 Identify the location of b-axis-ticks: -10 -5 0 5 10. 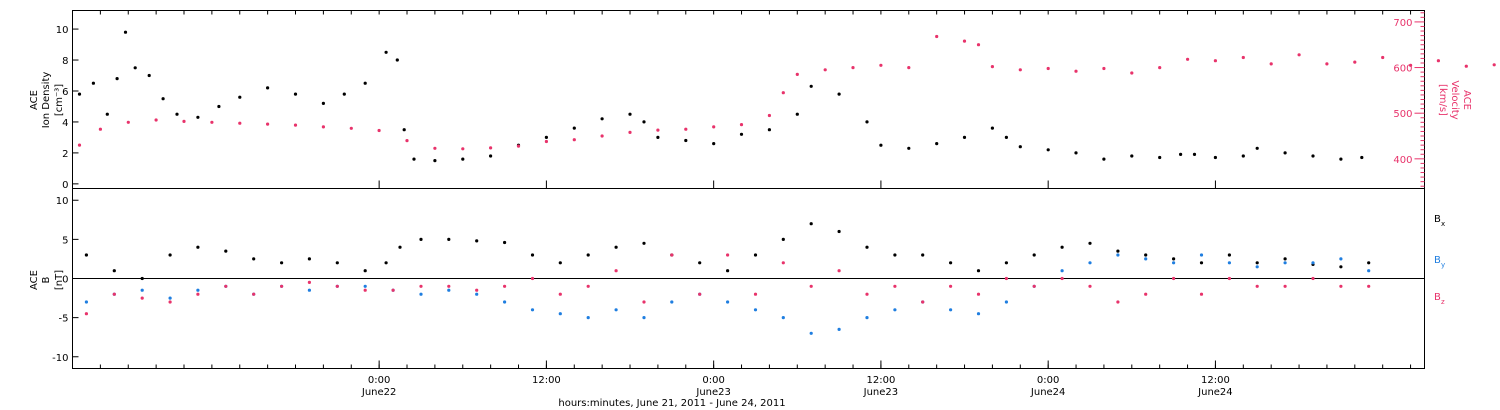
(65, 280).